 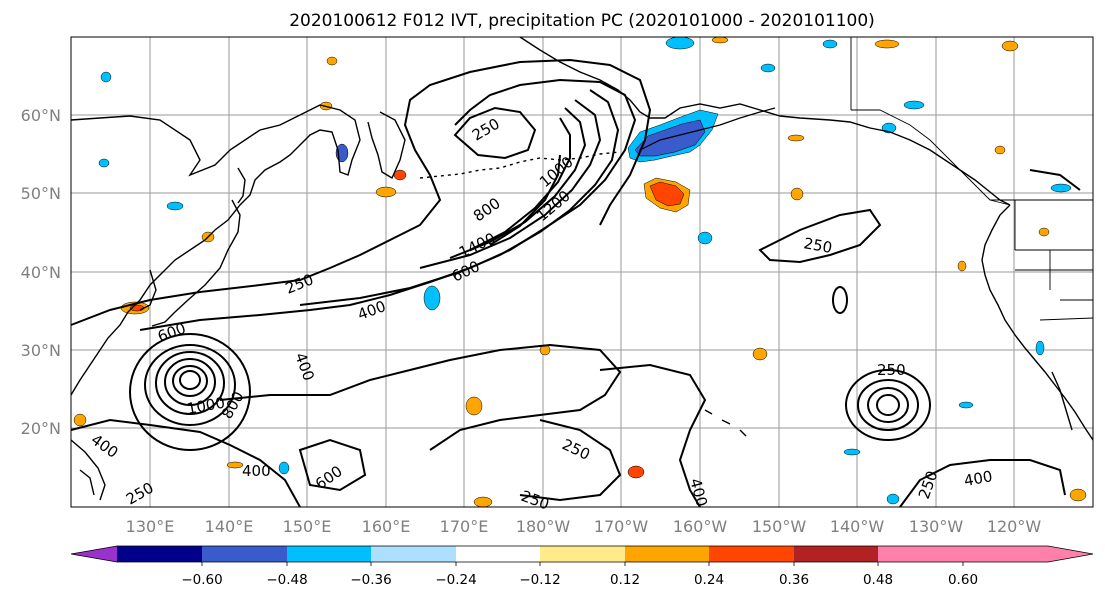 I want to click on colorbar-tick-label: 0.24, so click(x=709, y=580).